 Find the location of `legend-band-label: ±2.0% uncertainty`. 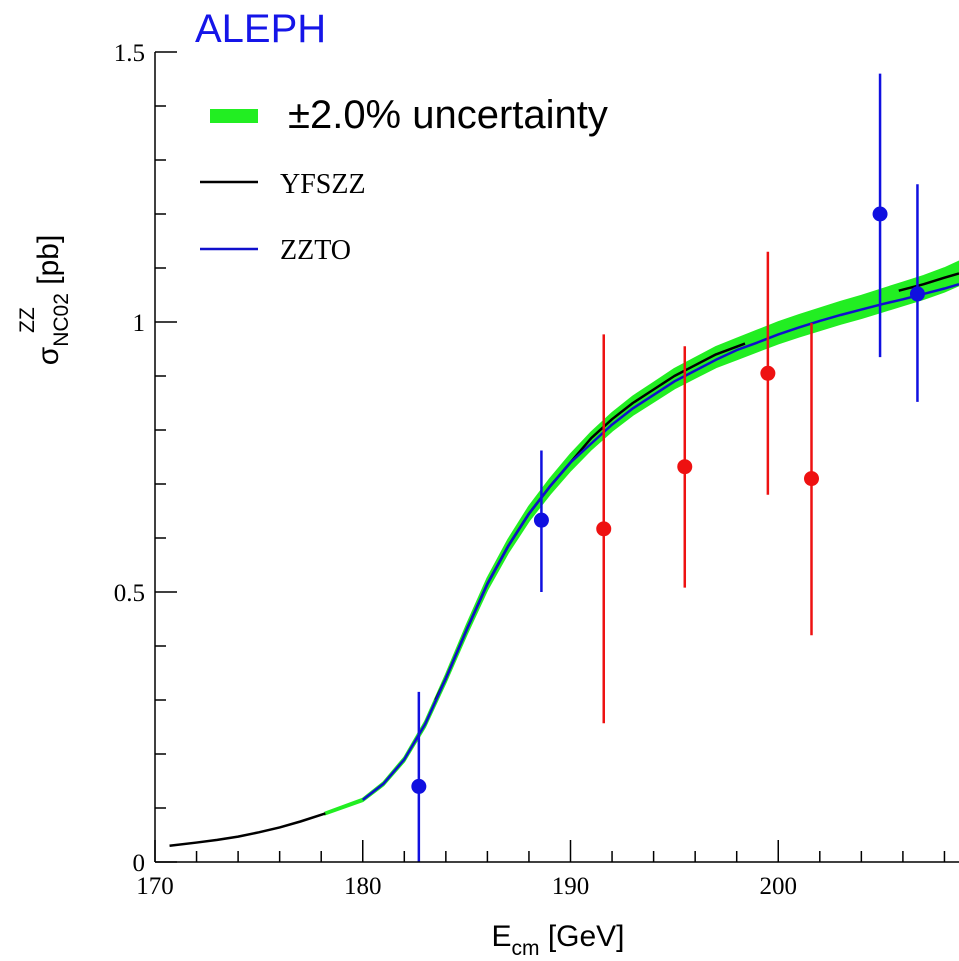

legend-band-label: ±2.0% uncertainty is located at coordinates (448, 115).